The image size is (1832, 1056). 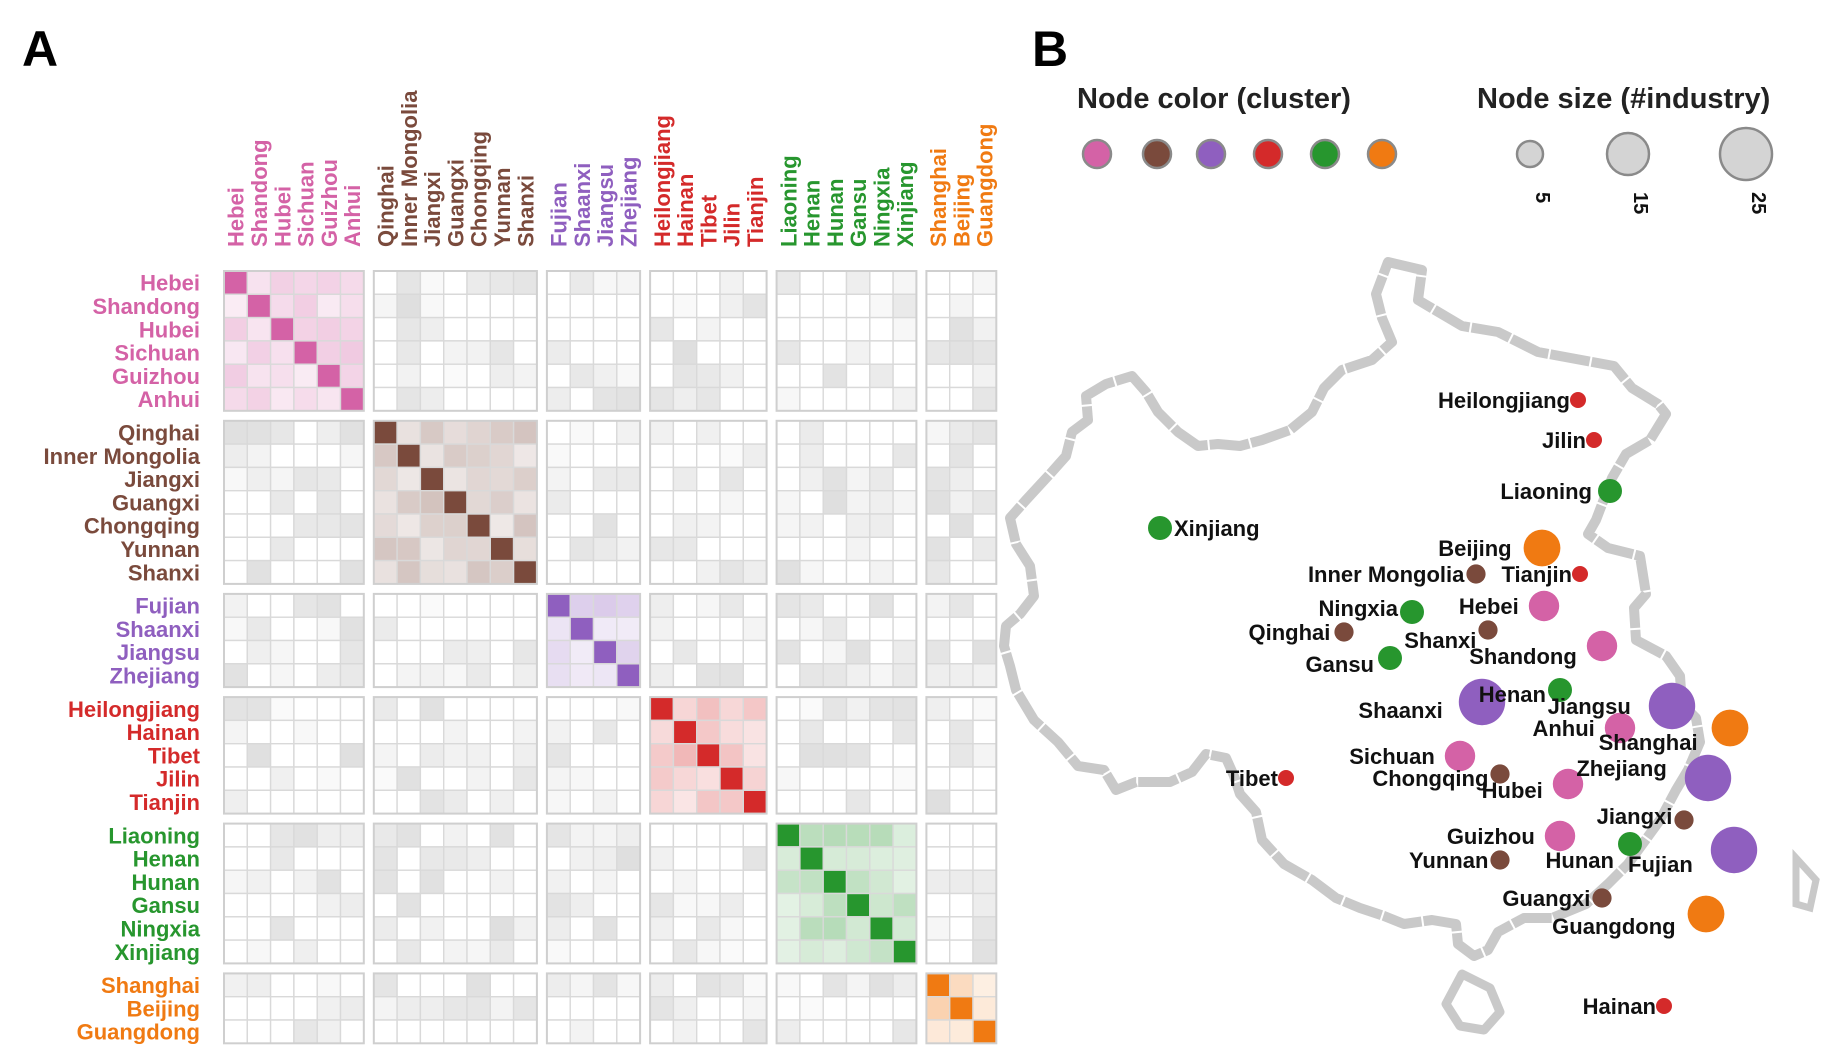 I want to click on node-hubei, so click(x=1568, y=784).